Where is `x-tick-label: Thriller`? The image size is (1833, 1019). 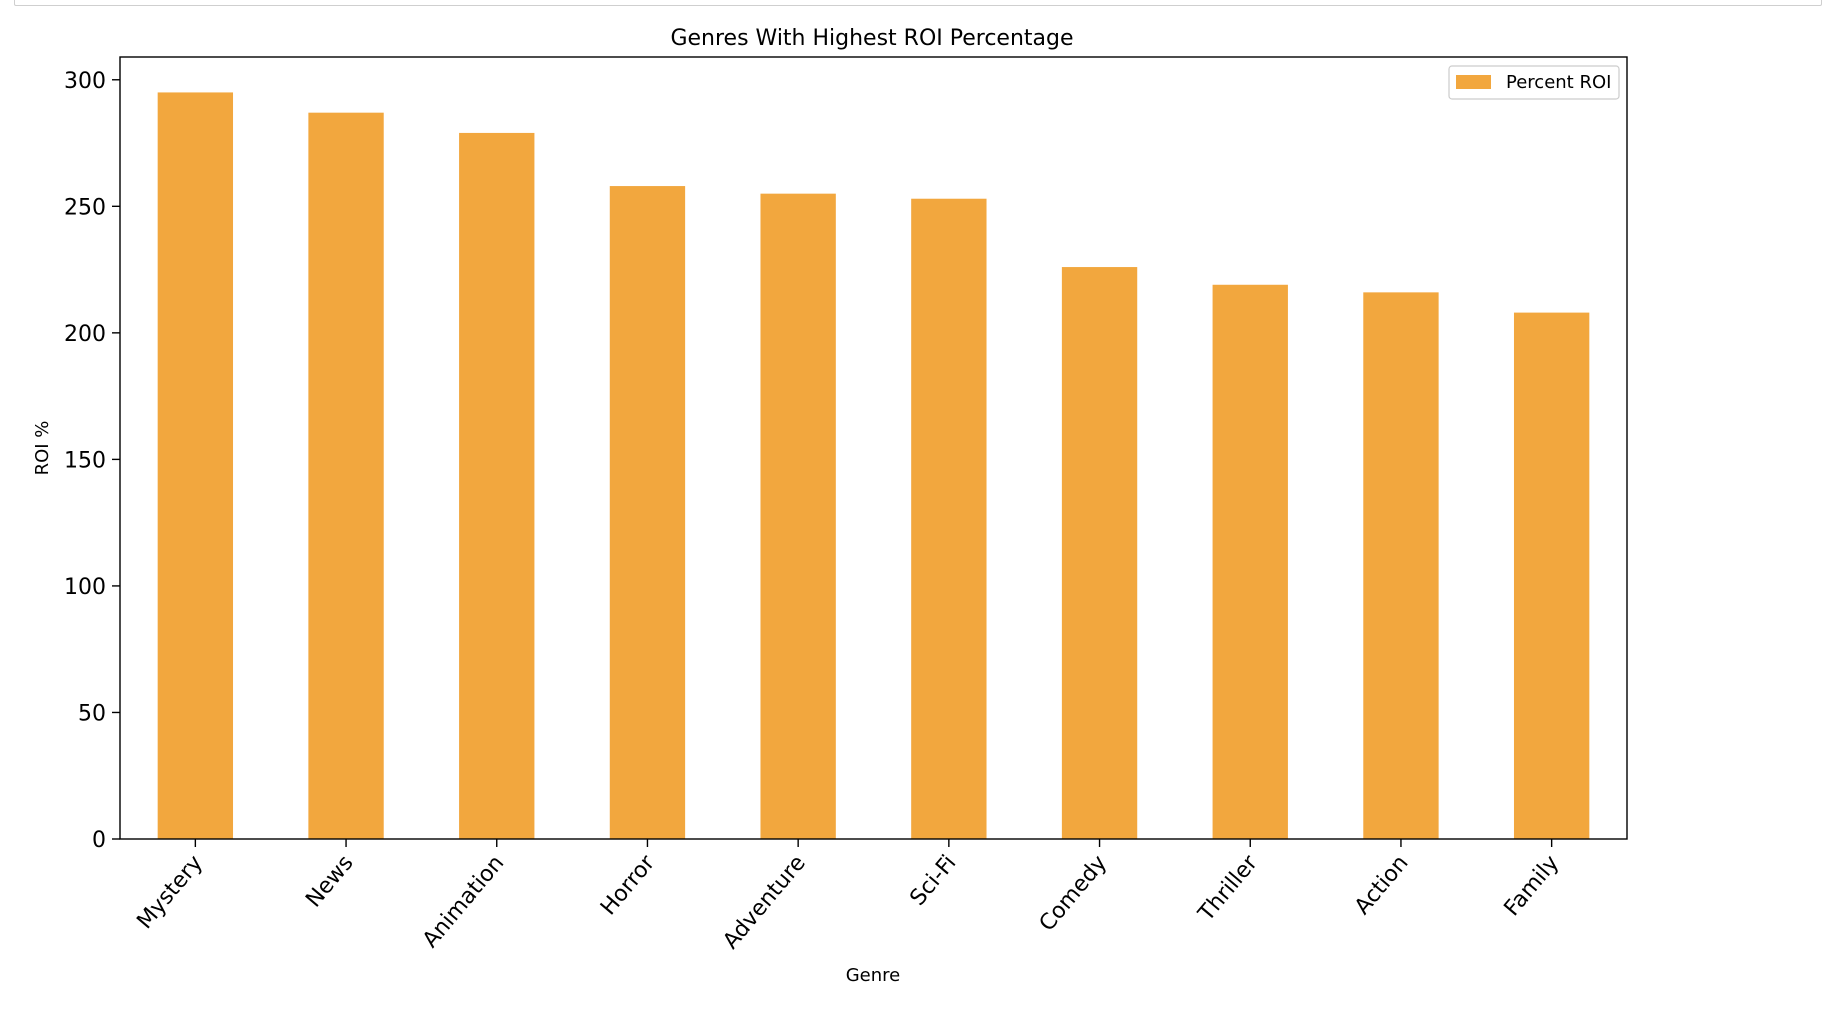
x-tick-label: Thriller is located at coordinates (1228, 888).